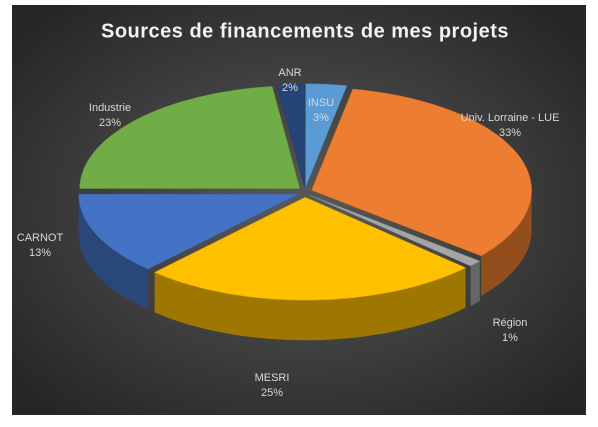 The width and height of the screenshot is (598, 427). What do you see at coordinates (321, 103) in the screenshot?
I see `slice-label: INSU` at bounding box center [321, 103].